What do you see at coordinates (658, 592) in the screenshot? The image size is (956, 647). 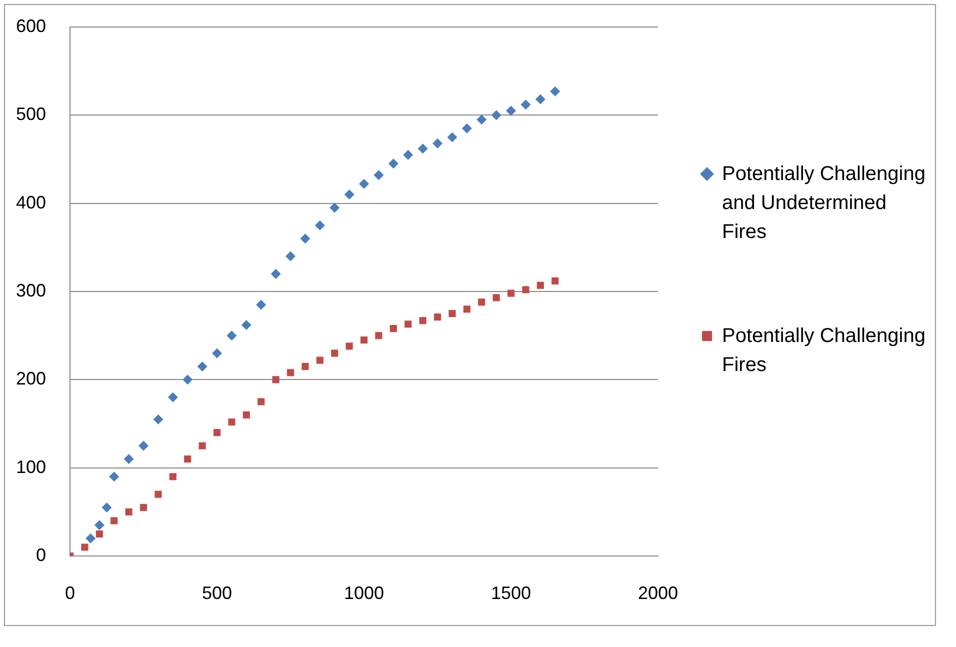 I see `x-tick-label: 2000` at bounding box center [658, 592].